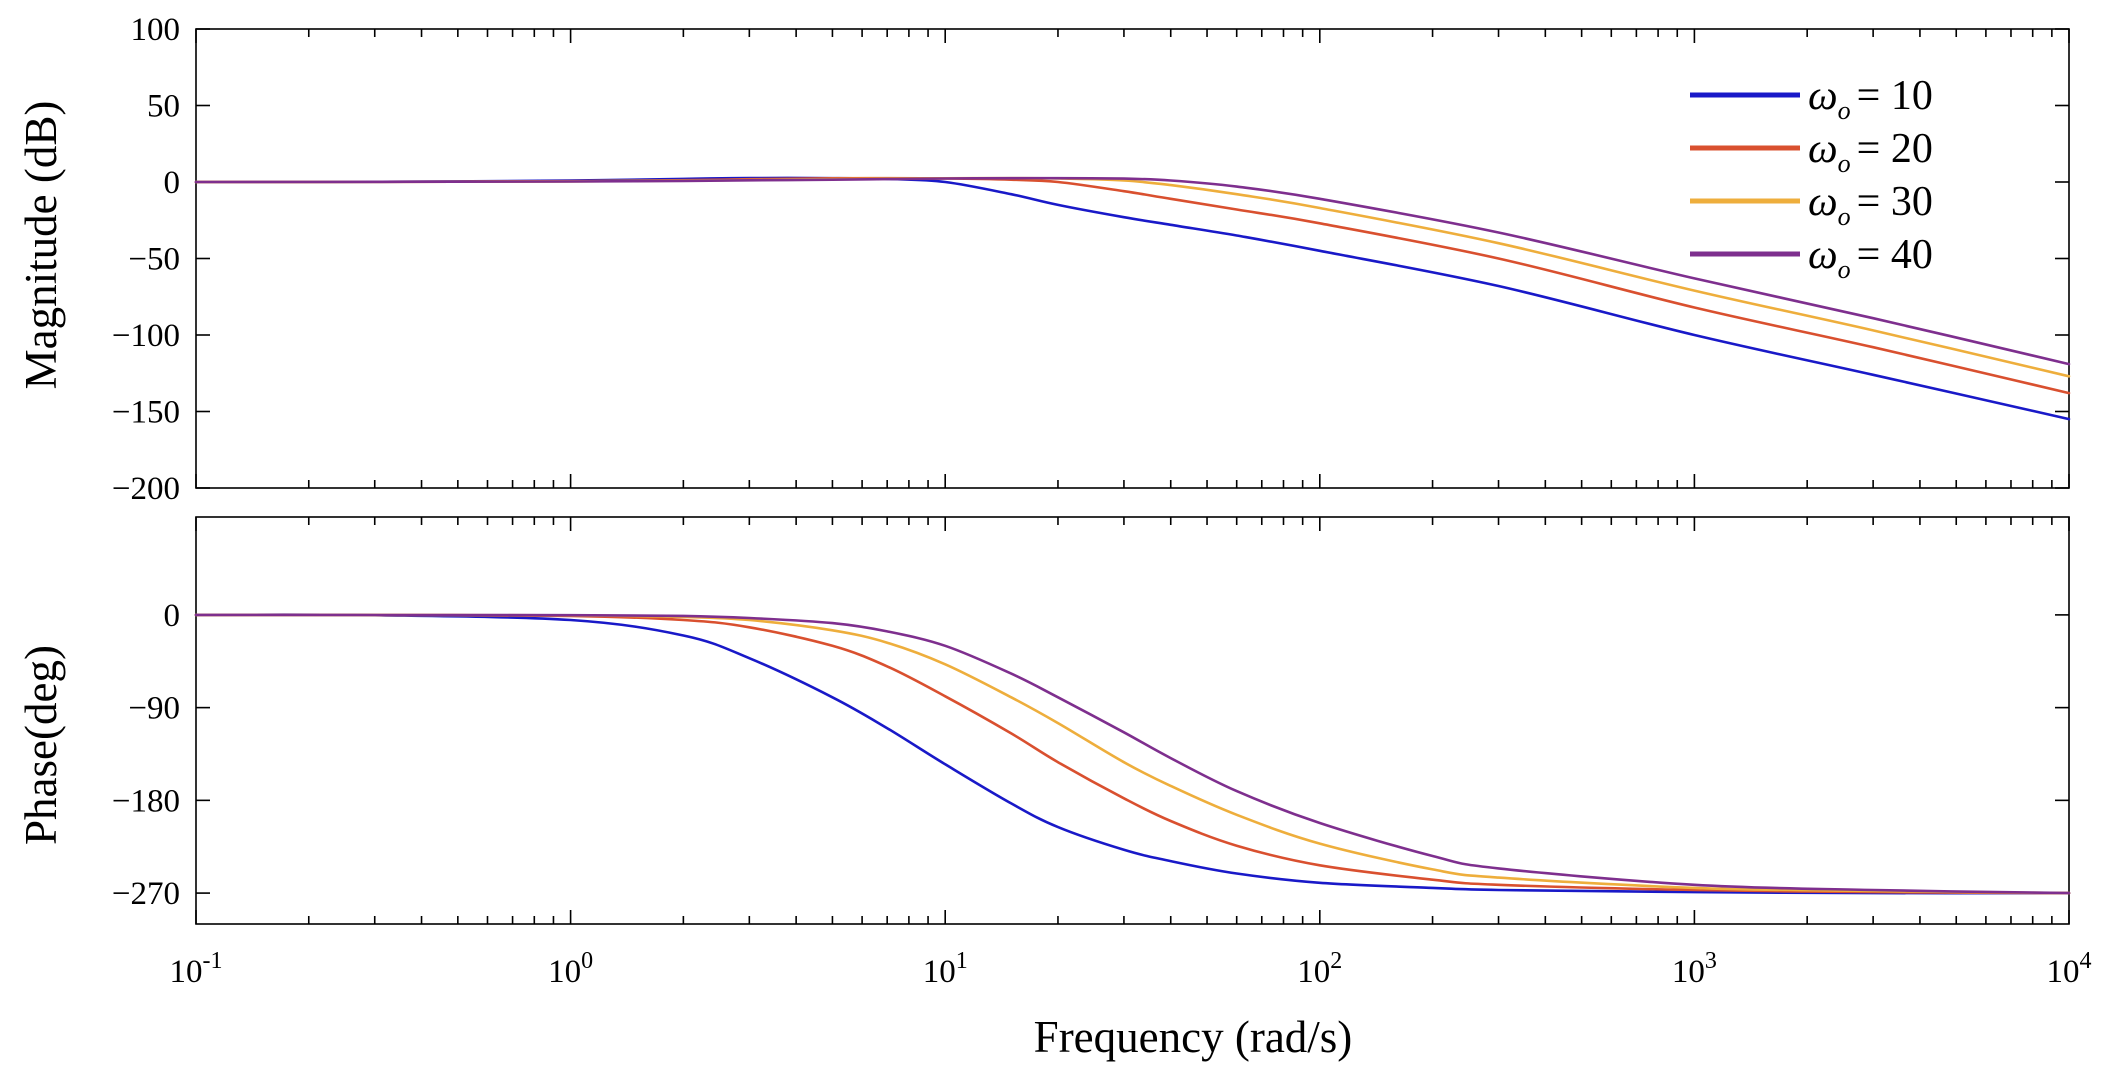  Describe the element at coordinates (1870, 99) in the screenshot. I see `legend-label-1: ωo = 10` at that location.